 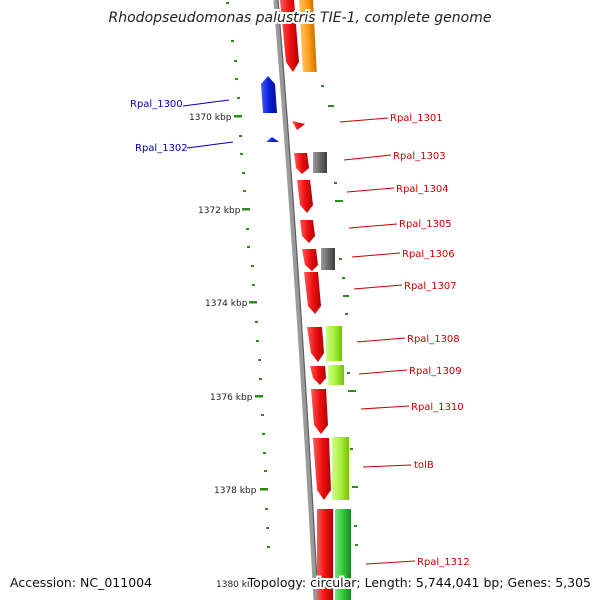 I want to click on gene-label-Rpal_1304: Rpal_1304, so click(x=422, y=189).